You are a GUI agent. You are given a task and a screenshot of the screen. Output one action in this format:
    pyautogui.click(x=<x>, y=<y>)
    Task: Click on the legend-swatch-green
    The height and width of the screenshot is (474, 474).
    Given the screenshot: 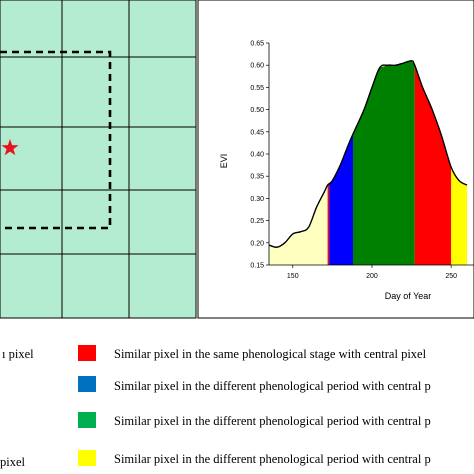 What is the action you would take?
    pyautogui.click(x=87, y=420)
    